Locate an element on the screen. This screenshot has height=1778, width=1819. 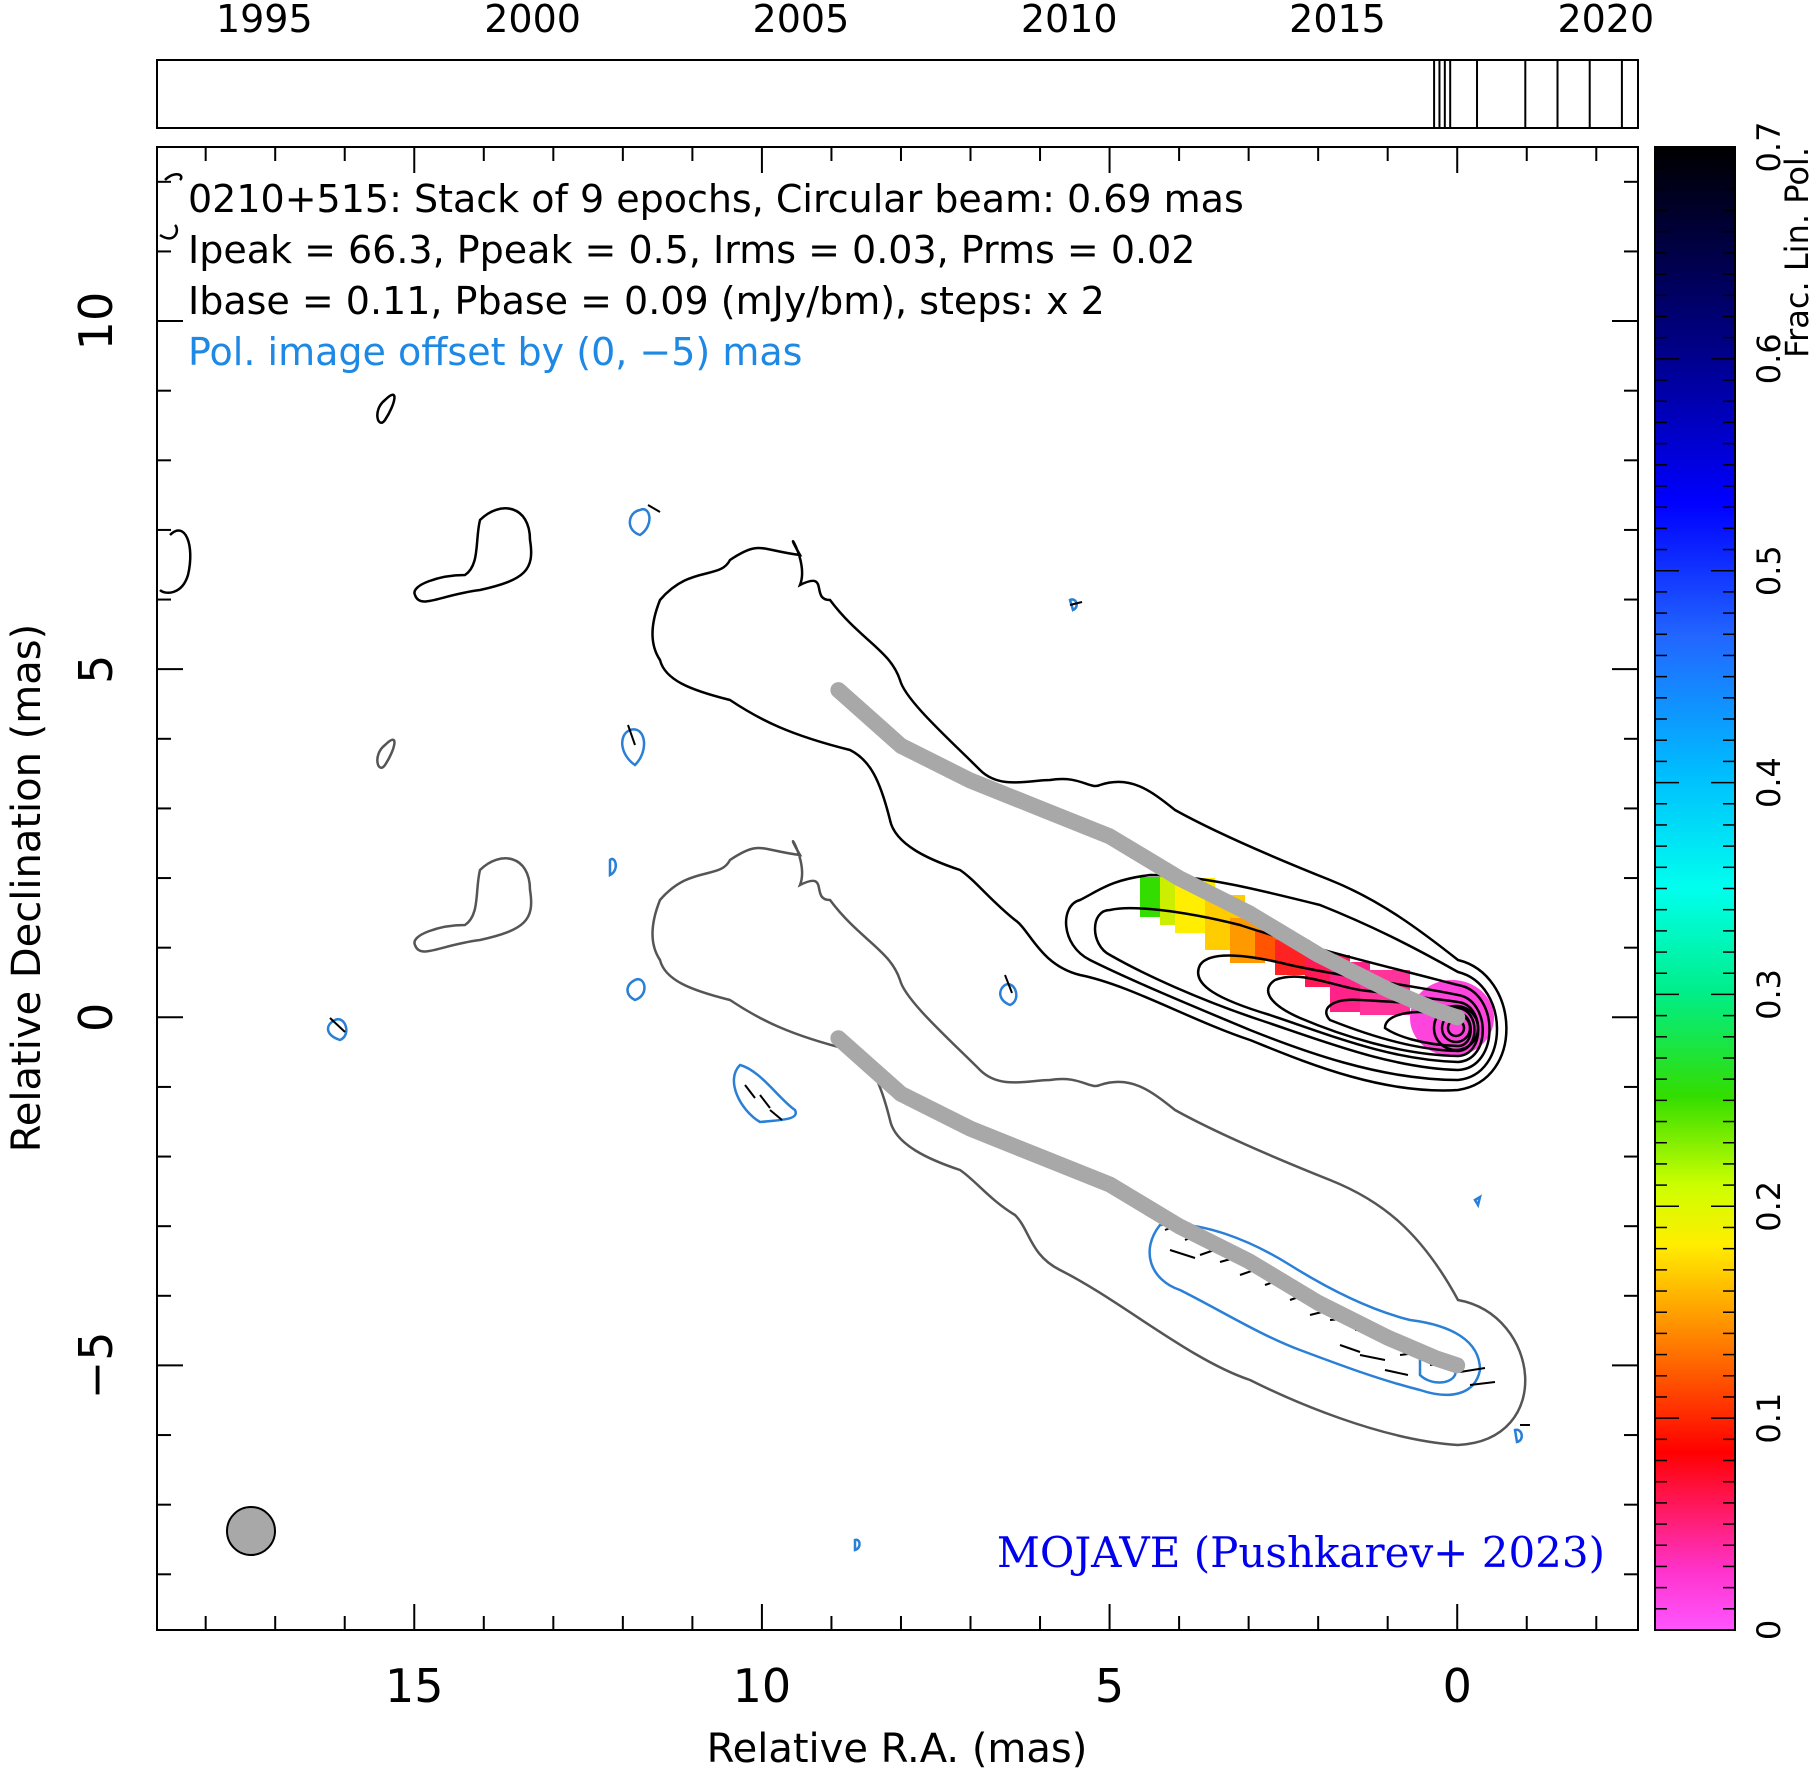
beam-ellipse is located at coordinates (251, 1531).